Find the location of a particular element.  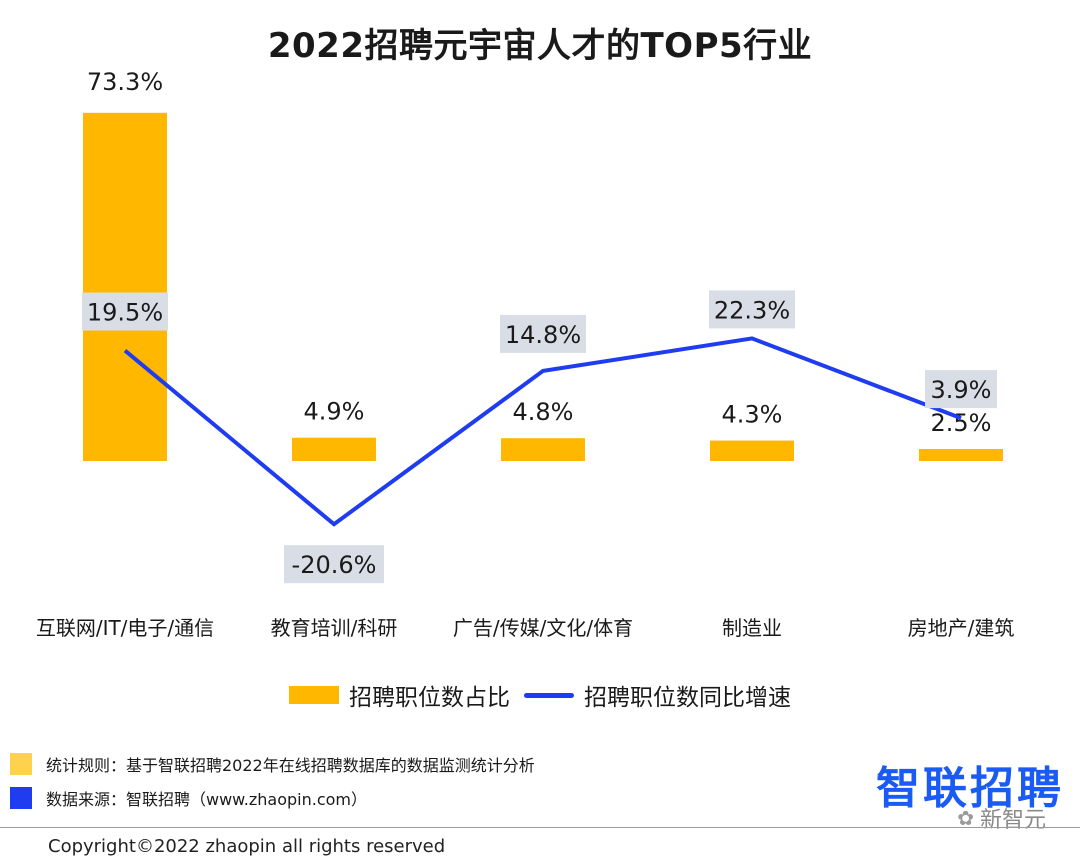

legend-item-line: 招聘职位数同比增速 is located at coordinates (657, 695).